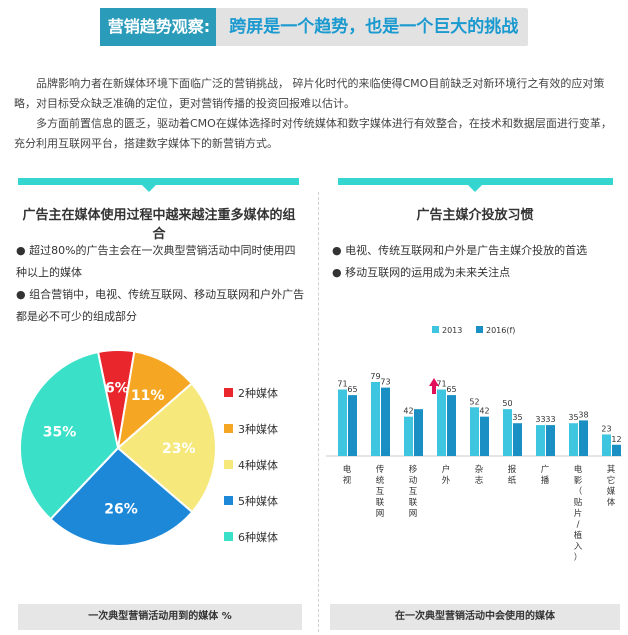 The height and width of the screenshot is (635, 628). I want to click on category-label: 传统互联网, so click(380, 491).